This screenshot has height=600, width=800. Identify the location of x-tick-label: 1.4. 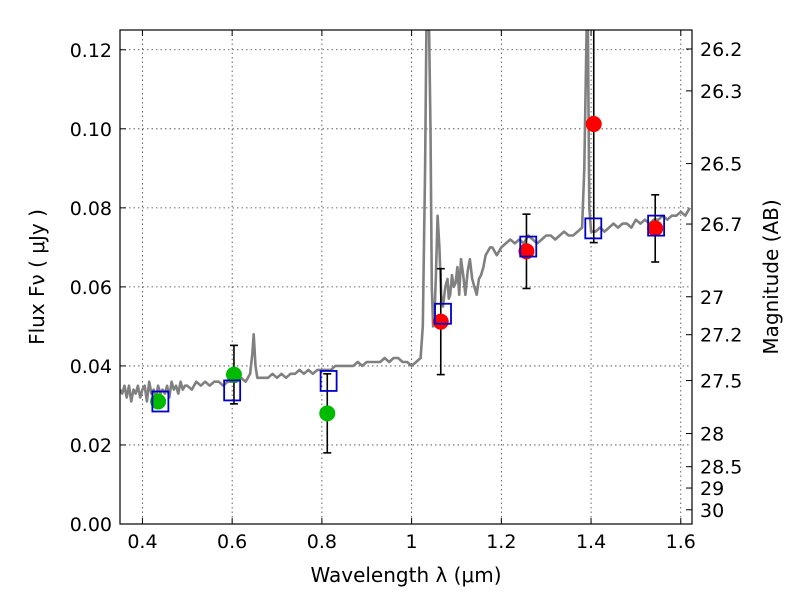
(591, 542).